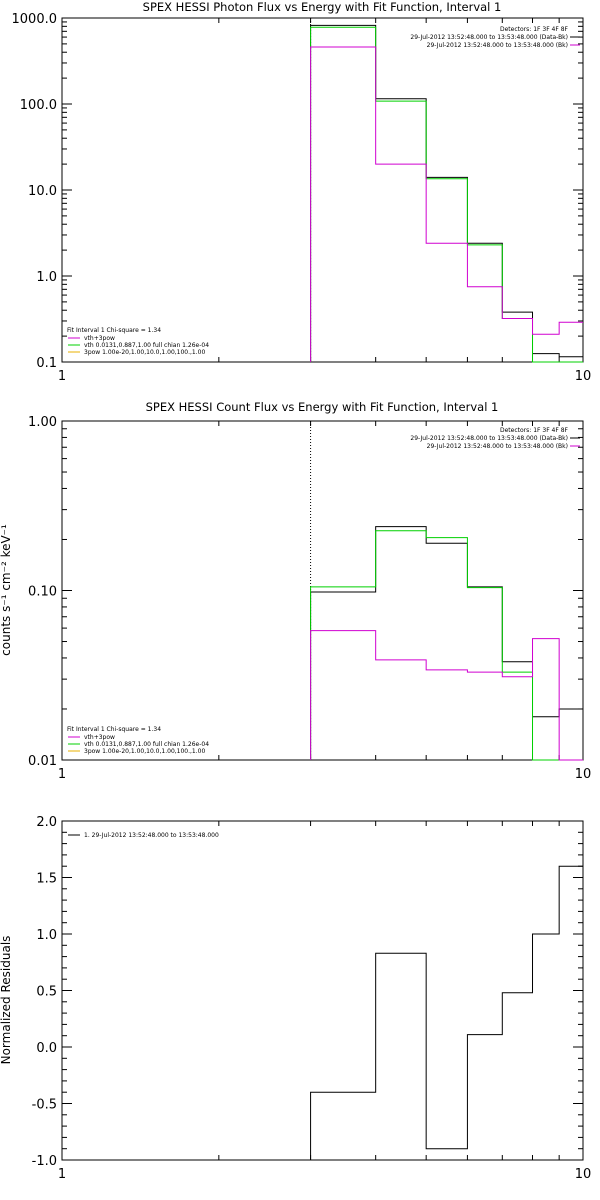 This screenshot has height=1200, width=600. I want to click on y-tick-label: 2.0, so click(46, 822).